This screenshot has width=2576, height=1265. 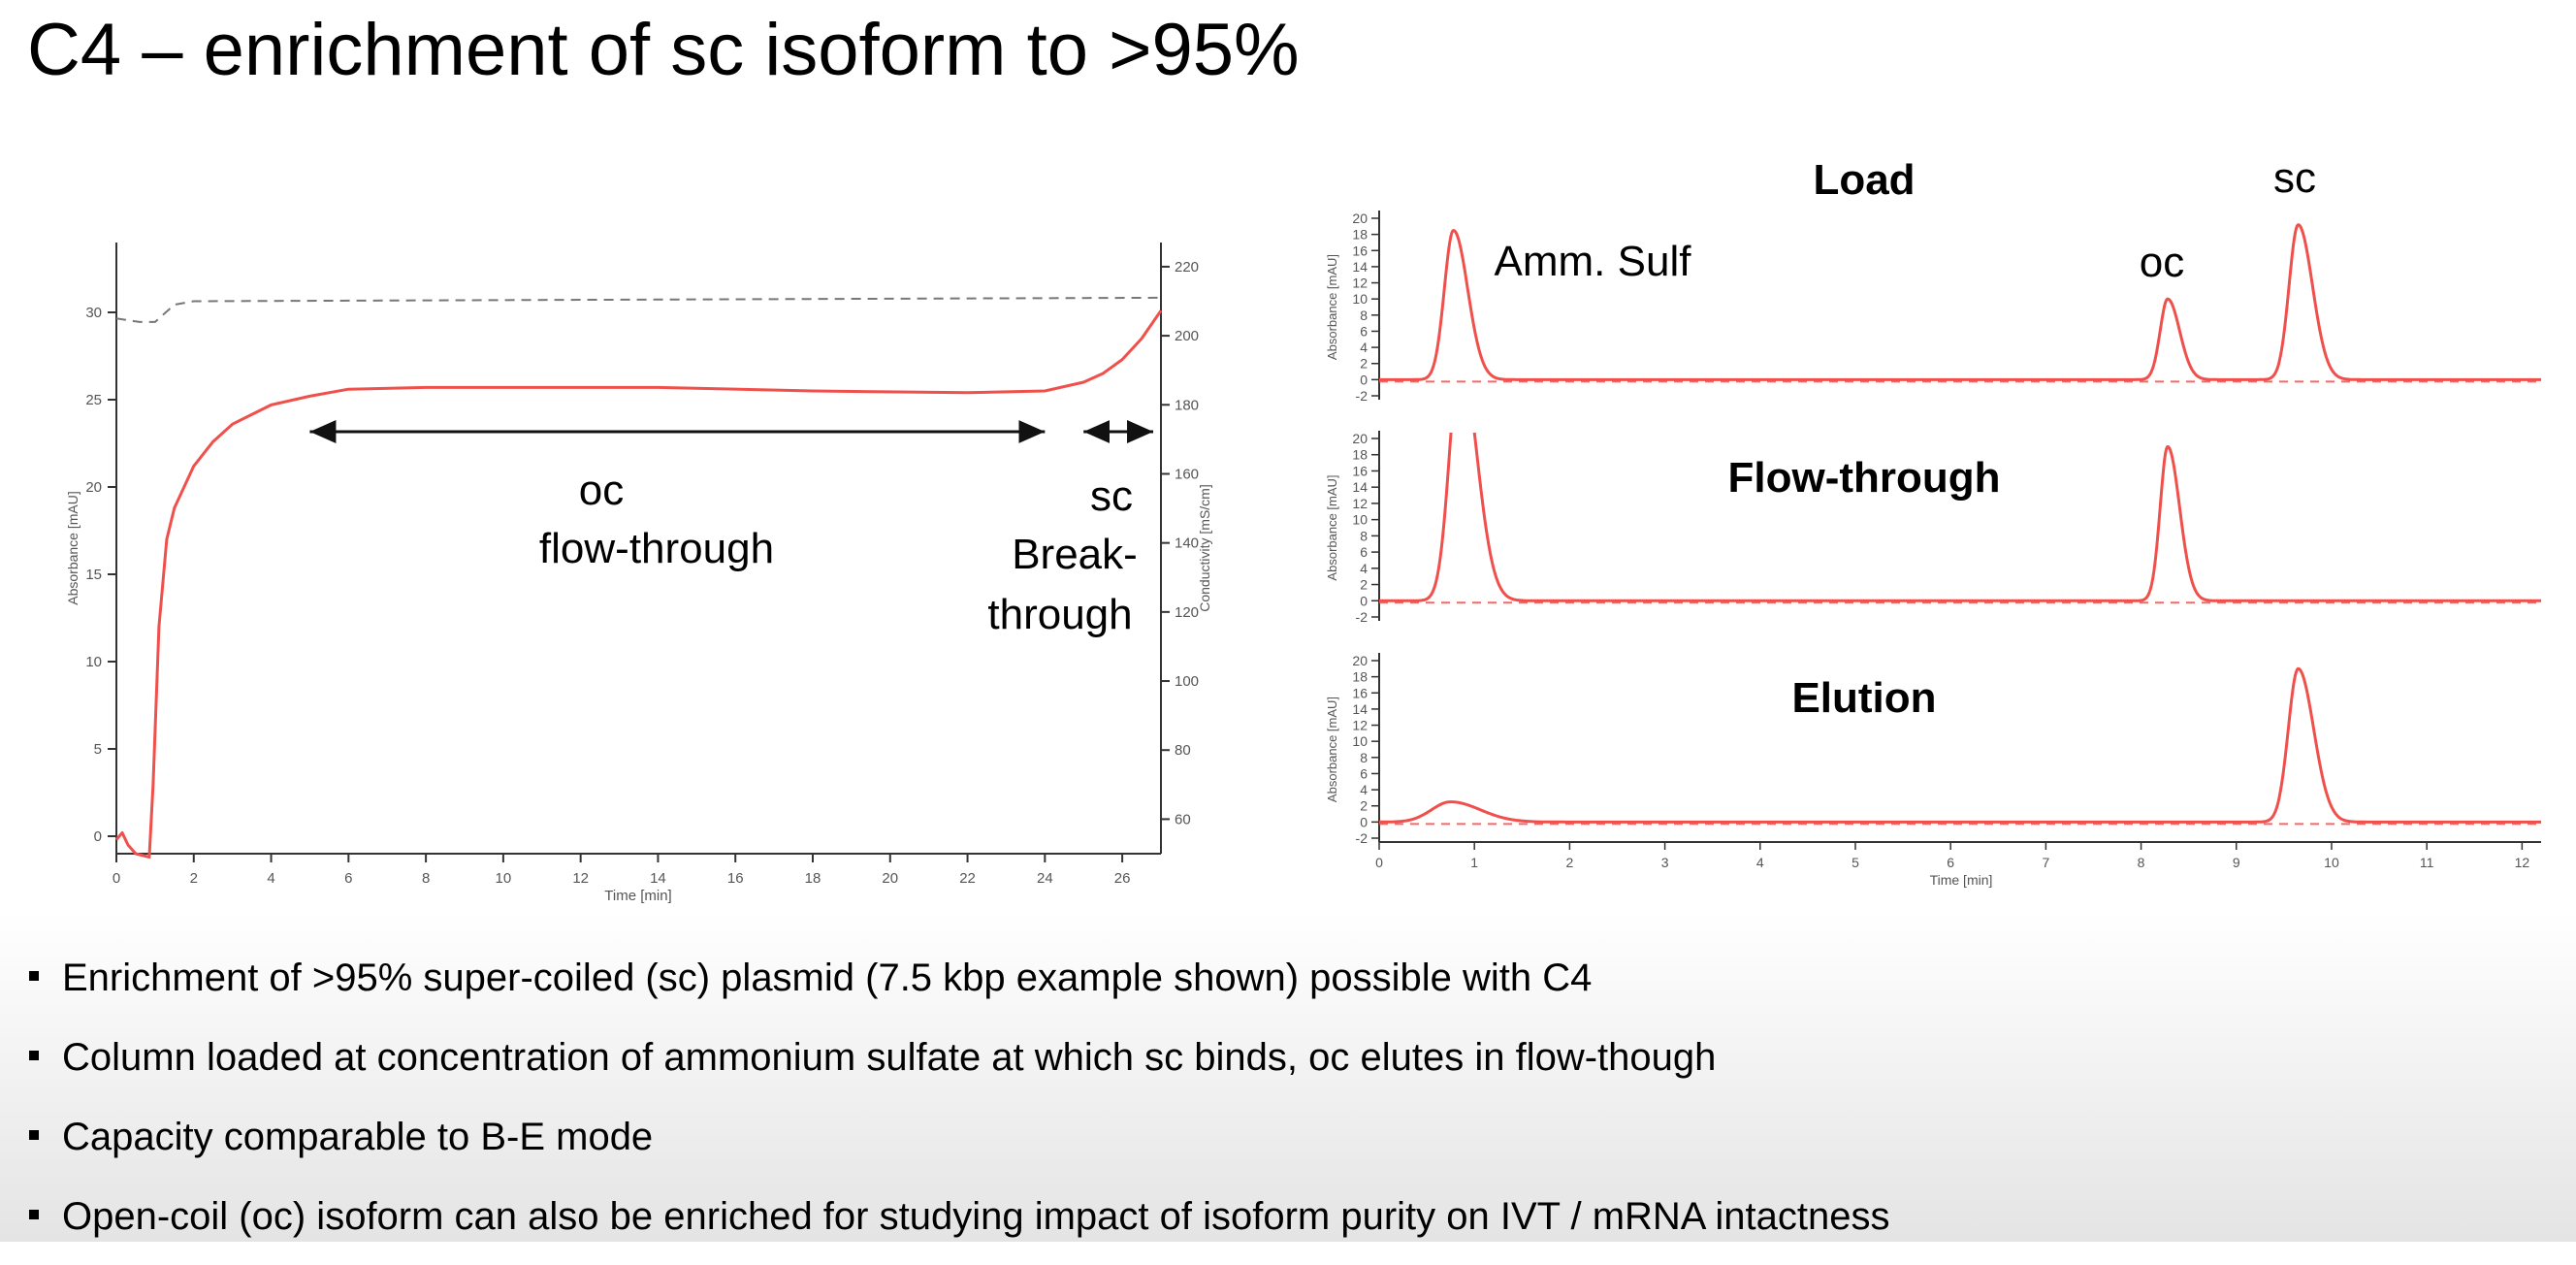 I want to click on flow-through-label: flow-through, so click(x=656, y=548).